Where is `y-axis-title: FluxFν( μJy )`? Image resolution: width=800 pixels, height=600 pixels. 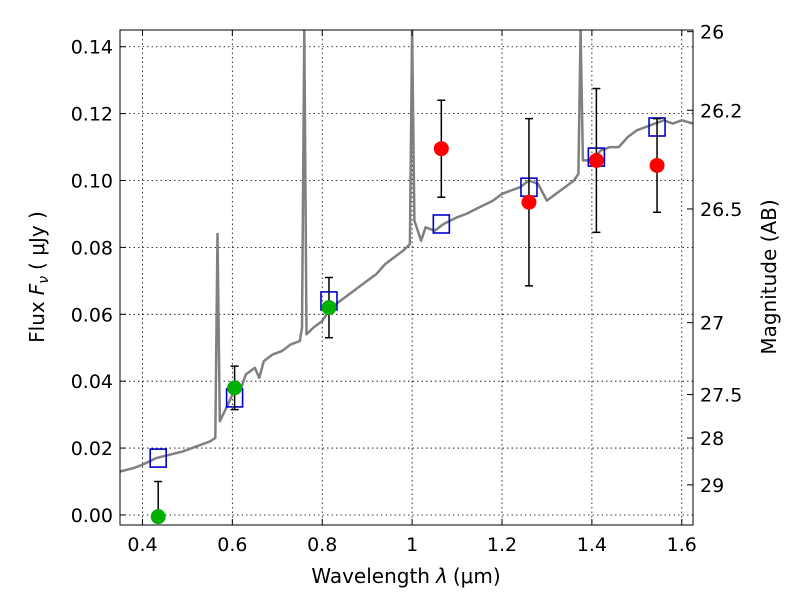 y-axis-title: FluxFν( μJy ) is located at coordinates (38, 277).